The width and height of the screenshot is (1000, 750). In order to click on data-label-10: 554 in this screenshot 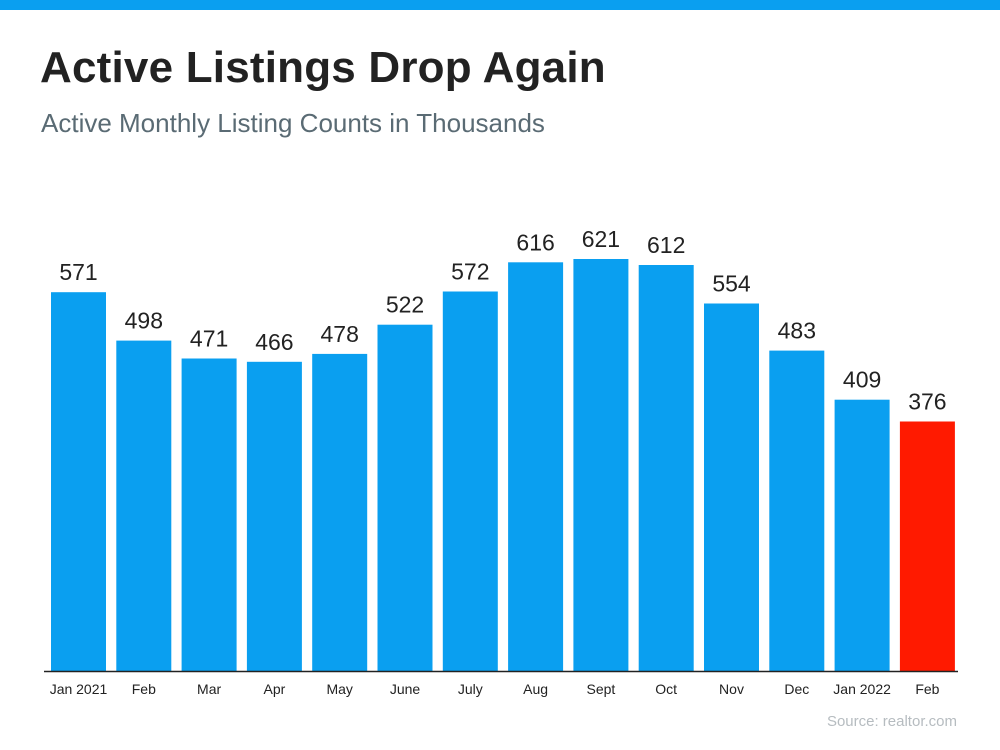, I will do `click(731, 284)`.